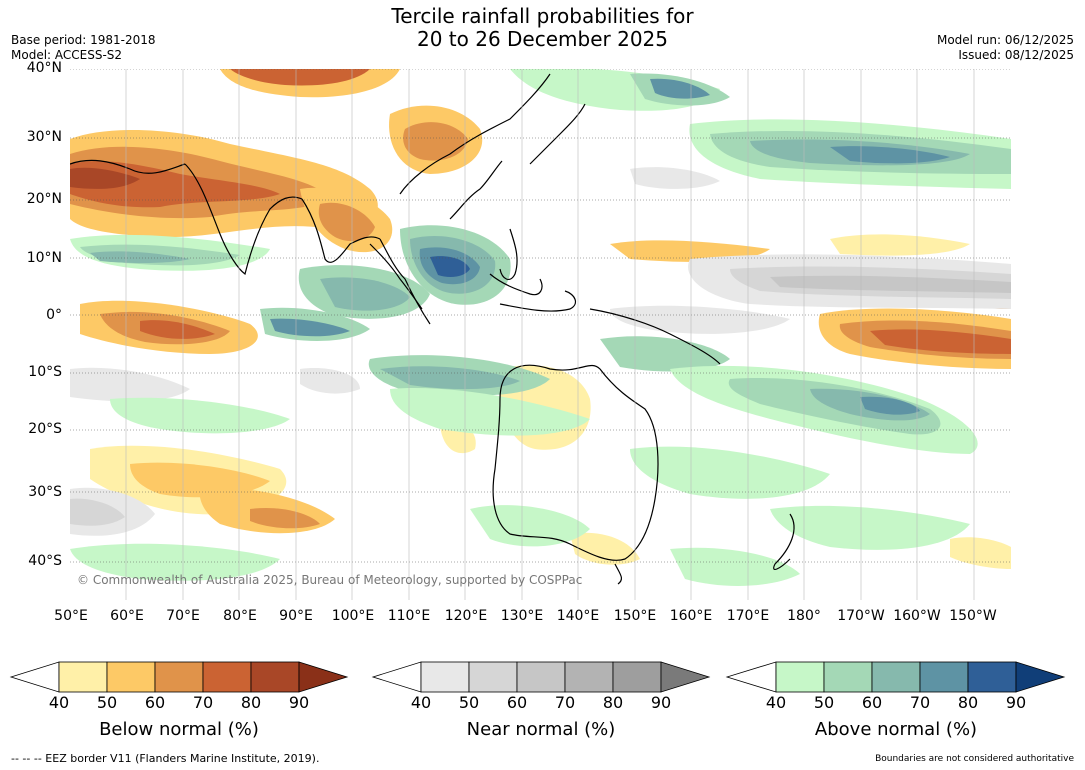 This screenshot has width=1085, height=770. I want to click on lon-label-90e: 90°E, so click(296, 616).